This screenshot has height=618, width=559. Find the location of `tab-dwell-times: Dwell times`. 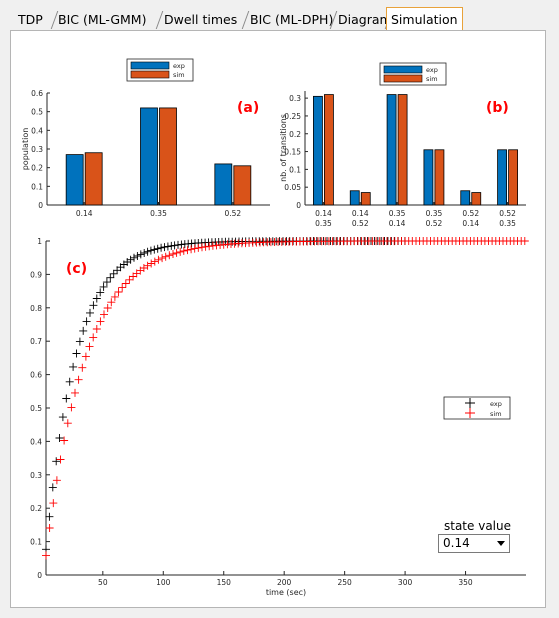

tab-dwell-times: Dwell times is located at coordinates (201, 19).